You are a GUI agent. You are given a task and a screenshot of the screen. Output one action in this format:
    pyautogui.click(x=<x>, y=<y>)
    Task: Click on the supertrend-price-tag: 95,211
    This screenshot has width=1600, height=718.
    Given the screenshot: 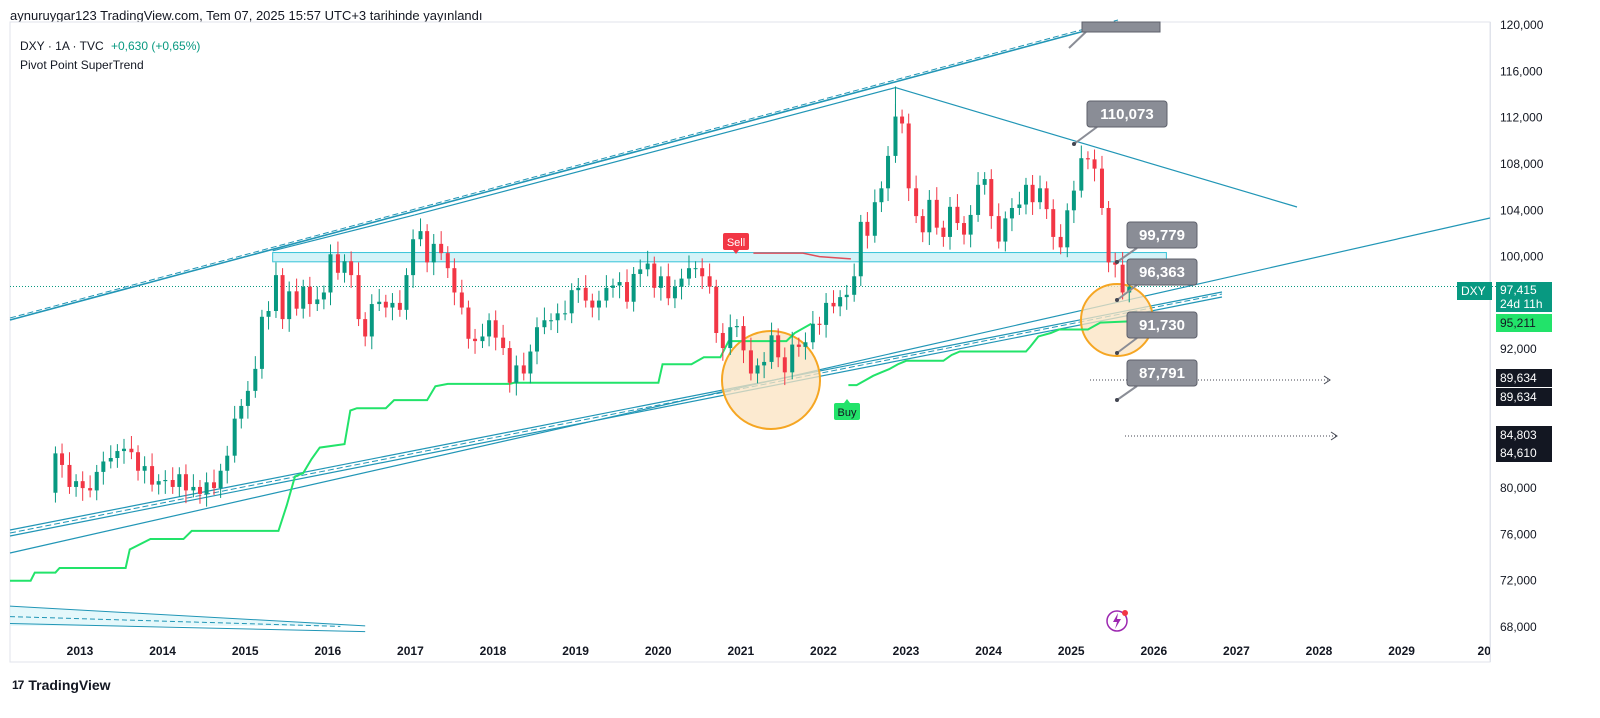 What is the action you would take?
    pyautogui.click(x=1524, y=323)
    